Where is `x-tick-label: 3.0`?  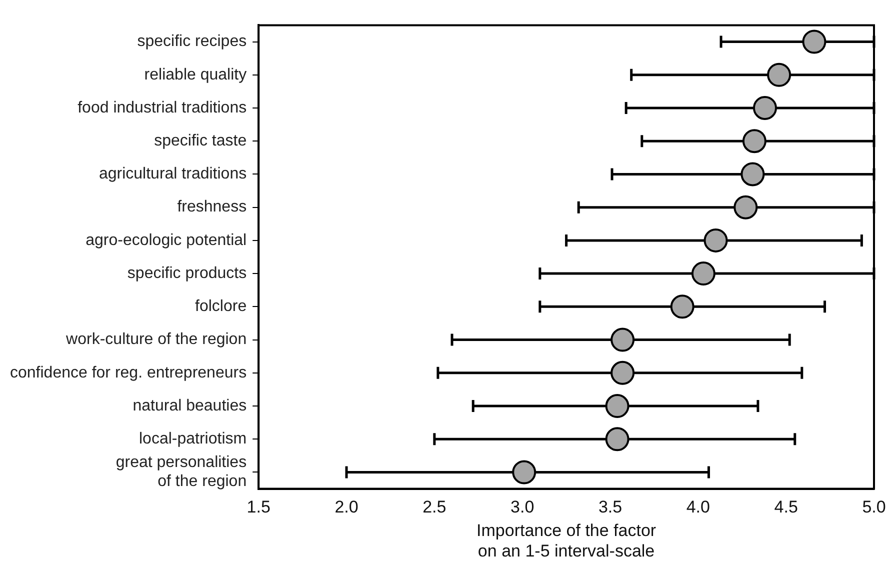
x-tick-label: 3.0 is located at coordinates (522, 507).